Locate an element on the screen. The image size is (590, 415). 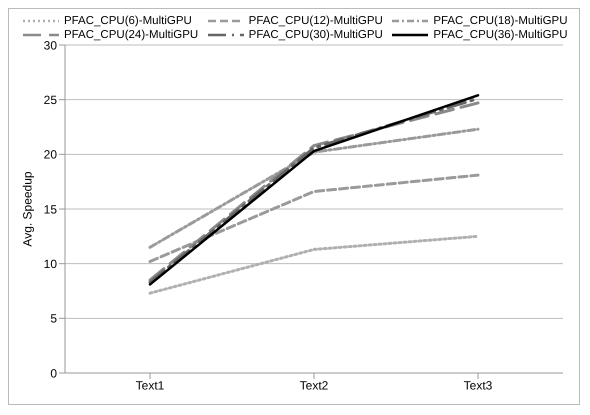
legend-label: PFAC_CPU(18)-MultiGPU is located at coordinates (500, 21).